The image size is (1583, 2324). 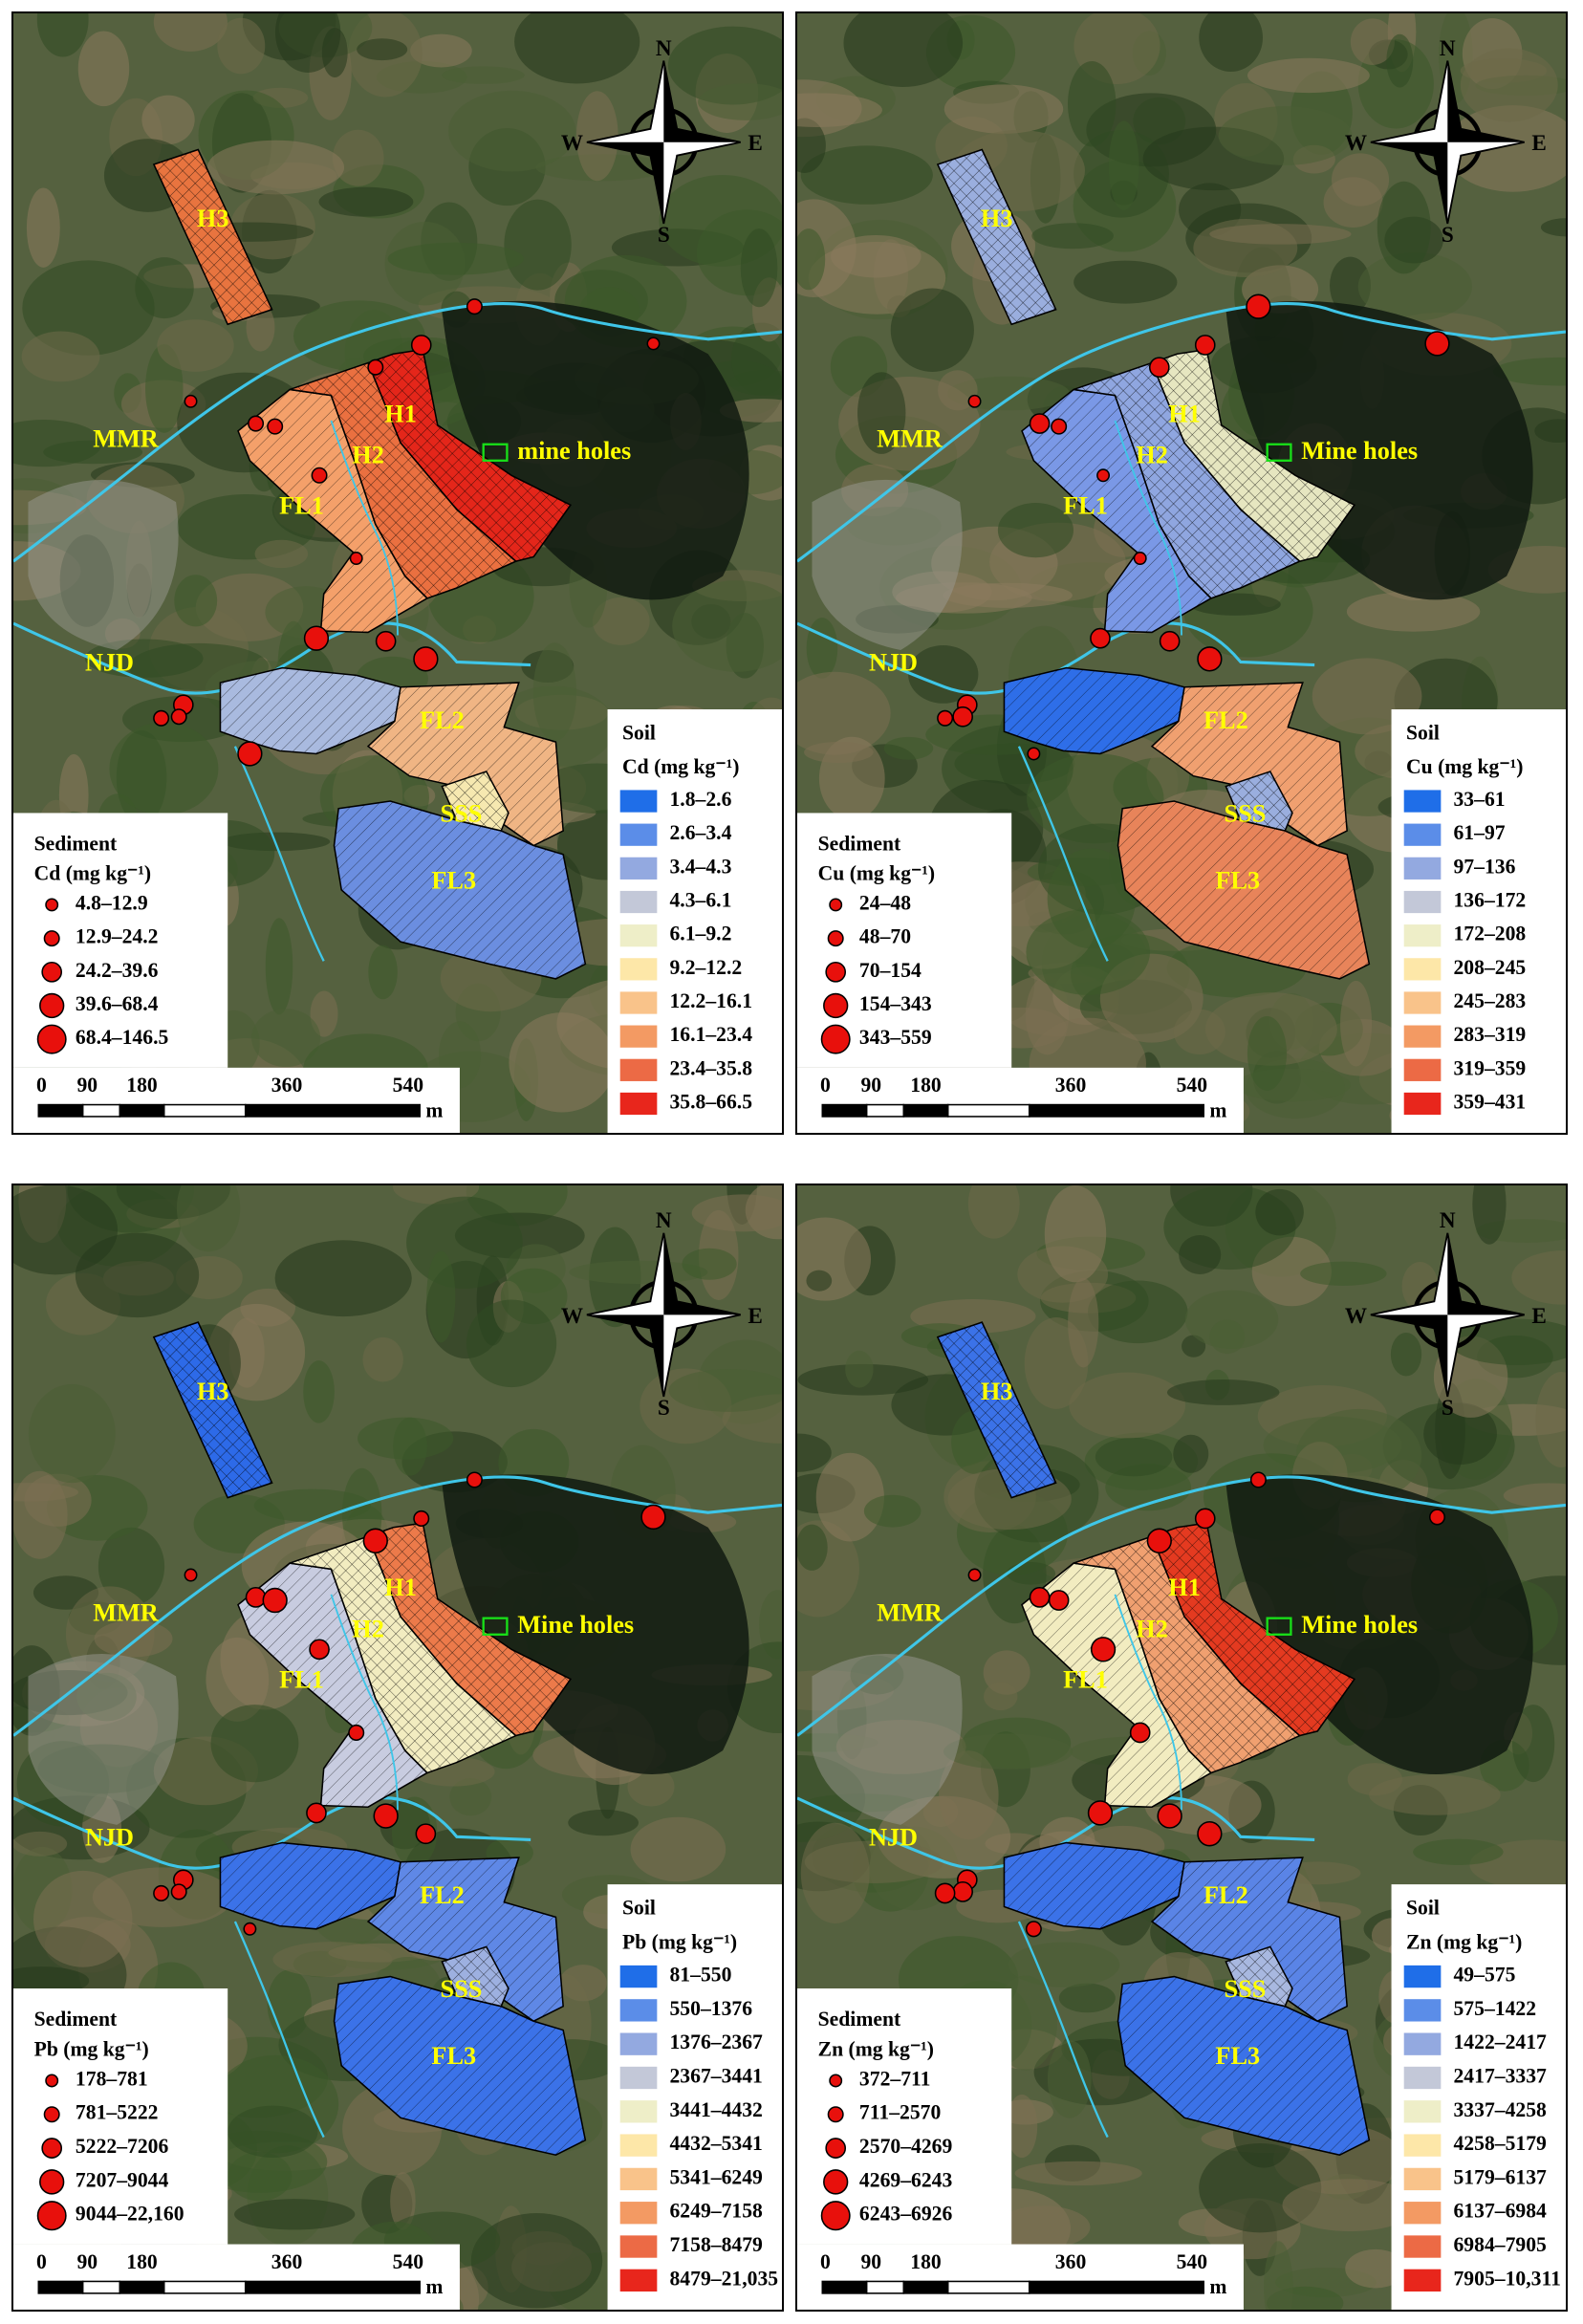 What do you see at coordinates (710, 1034) in the screenshot?
I see `soil-class-label: 16.1–23.4` at bounding box center [710, 1034].